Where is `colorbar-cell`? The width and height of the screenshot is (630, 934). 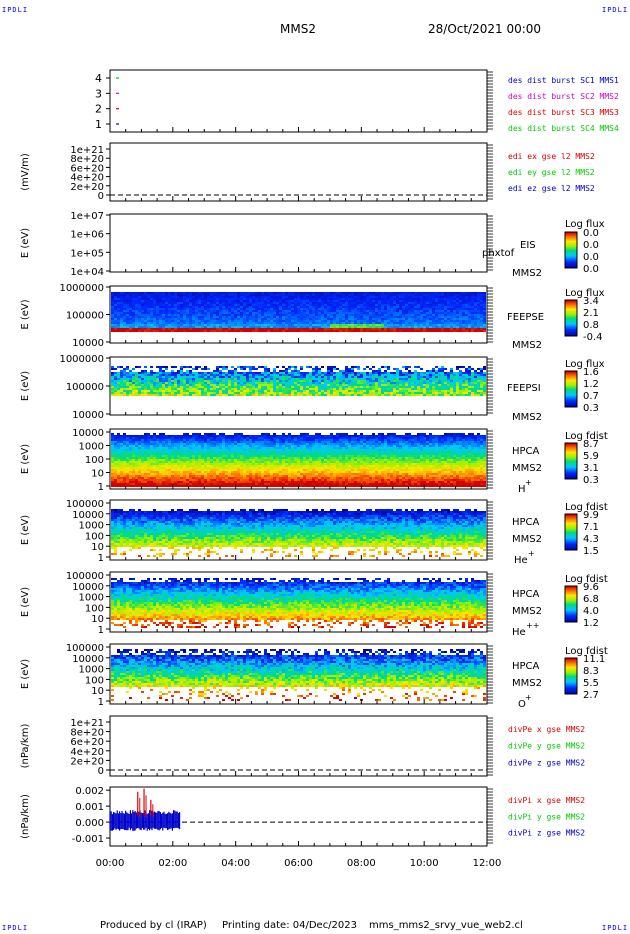 colorbar-cell is located at coordinates (571, 305).